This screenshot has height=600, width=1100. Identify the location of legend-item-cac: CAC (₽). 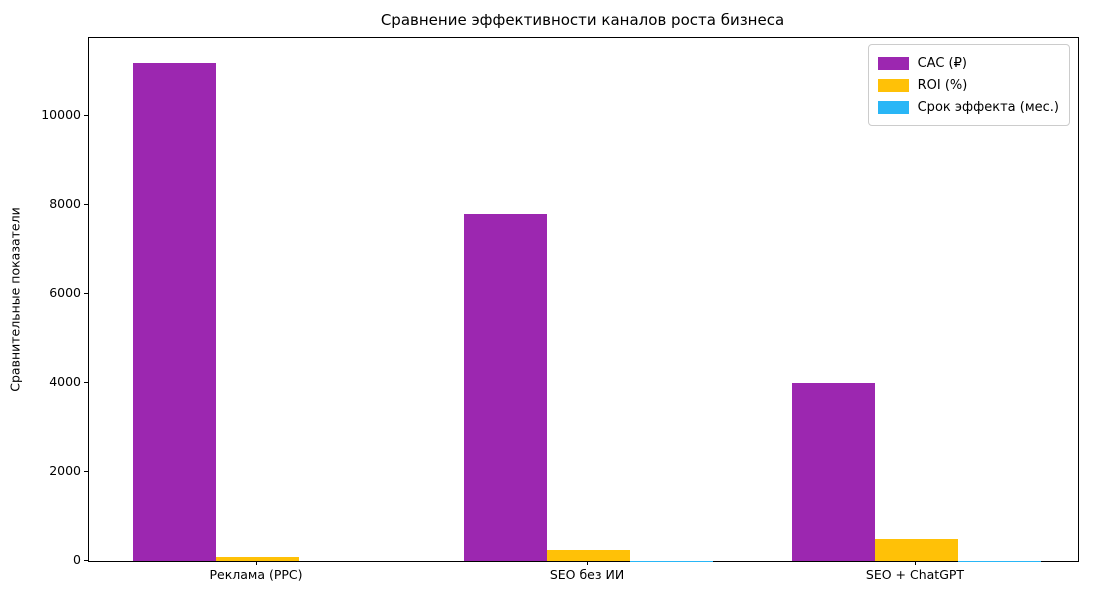
(968, 63).